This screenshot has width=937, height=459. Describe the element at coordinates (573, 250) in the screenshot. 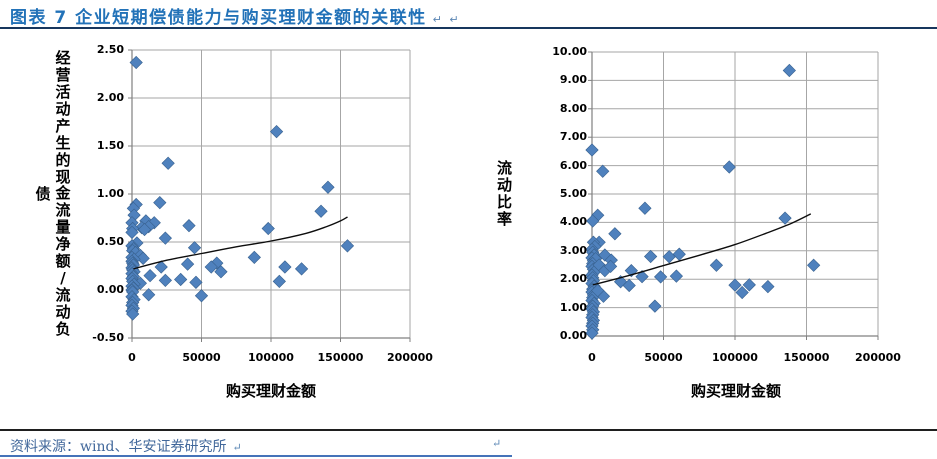

I see `y-tick-label: 3.00` at that location.